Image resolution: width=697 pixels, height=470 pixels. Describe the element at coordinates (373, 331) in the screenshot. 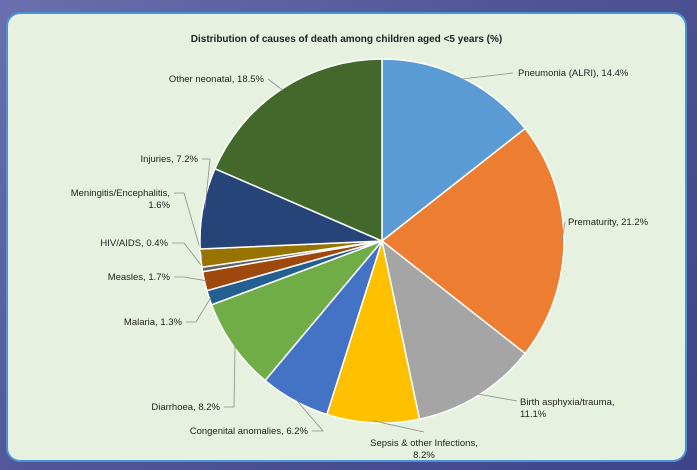

I see `pie-slice-sepsis-other-infections` at that location.